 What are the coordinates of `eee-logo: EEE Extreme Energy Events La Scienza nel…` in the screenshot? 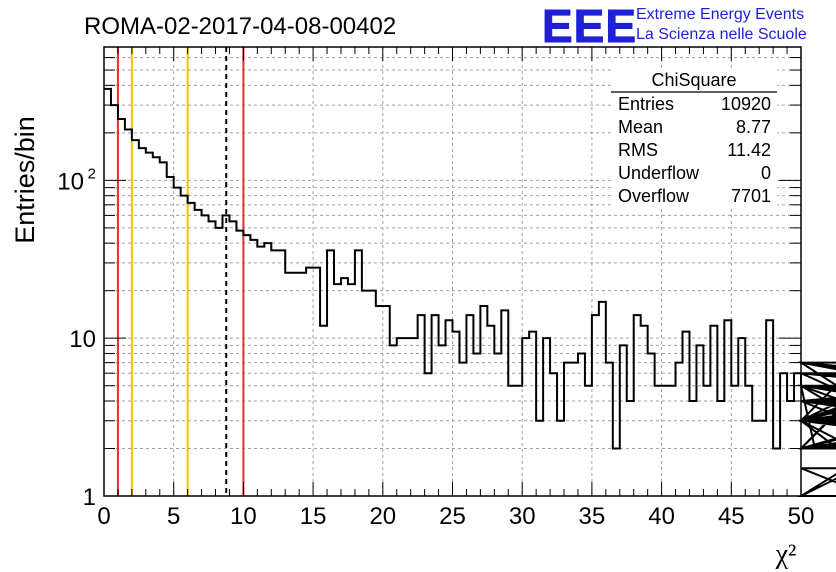 It's located at (674, 26).